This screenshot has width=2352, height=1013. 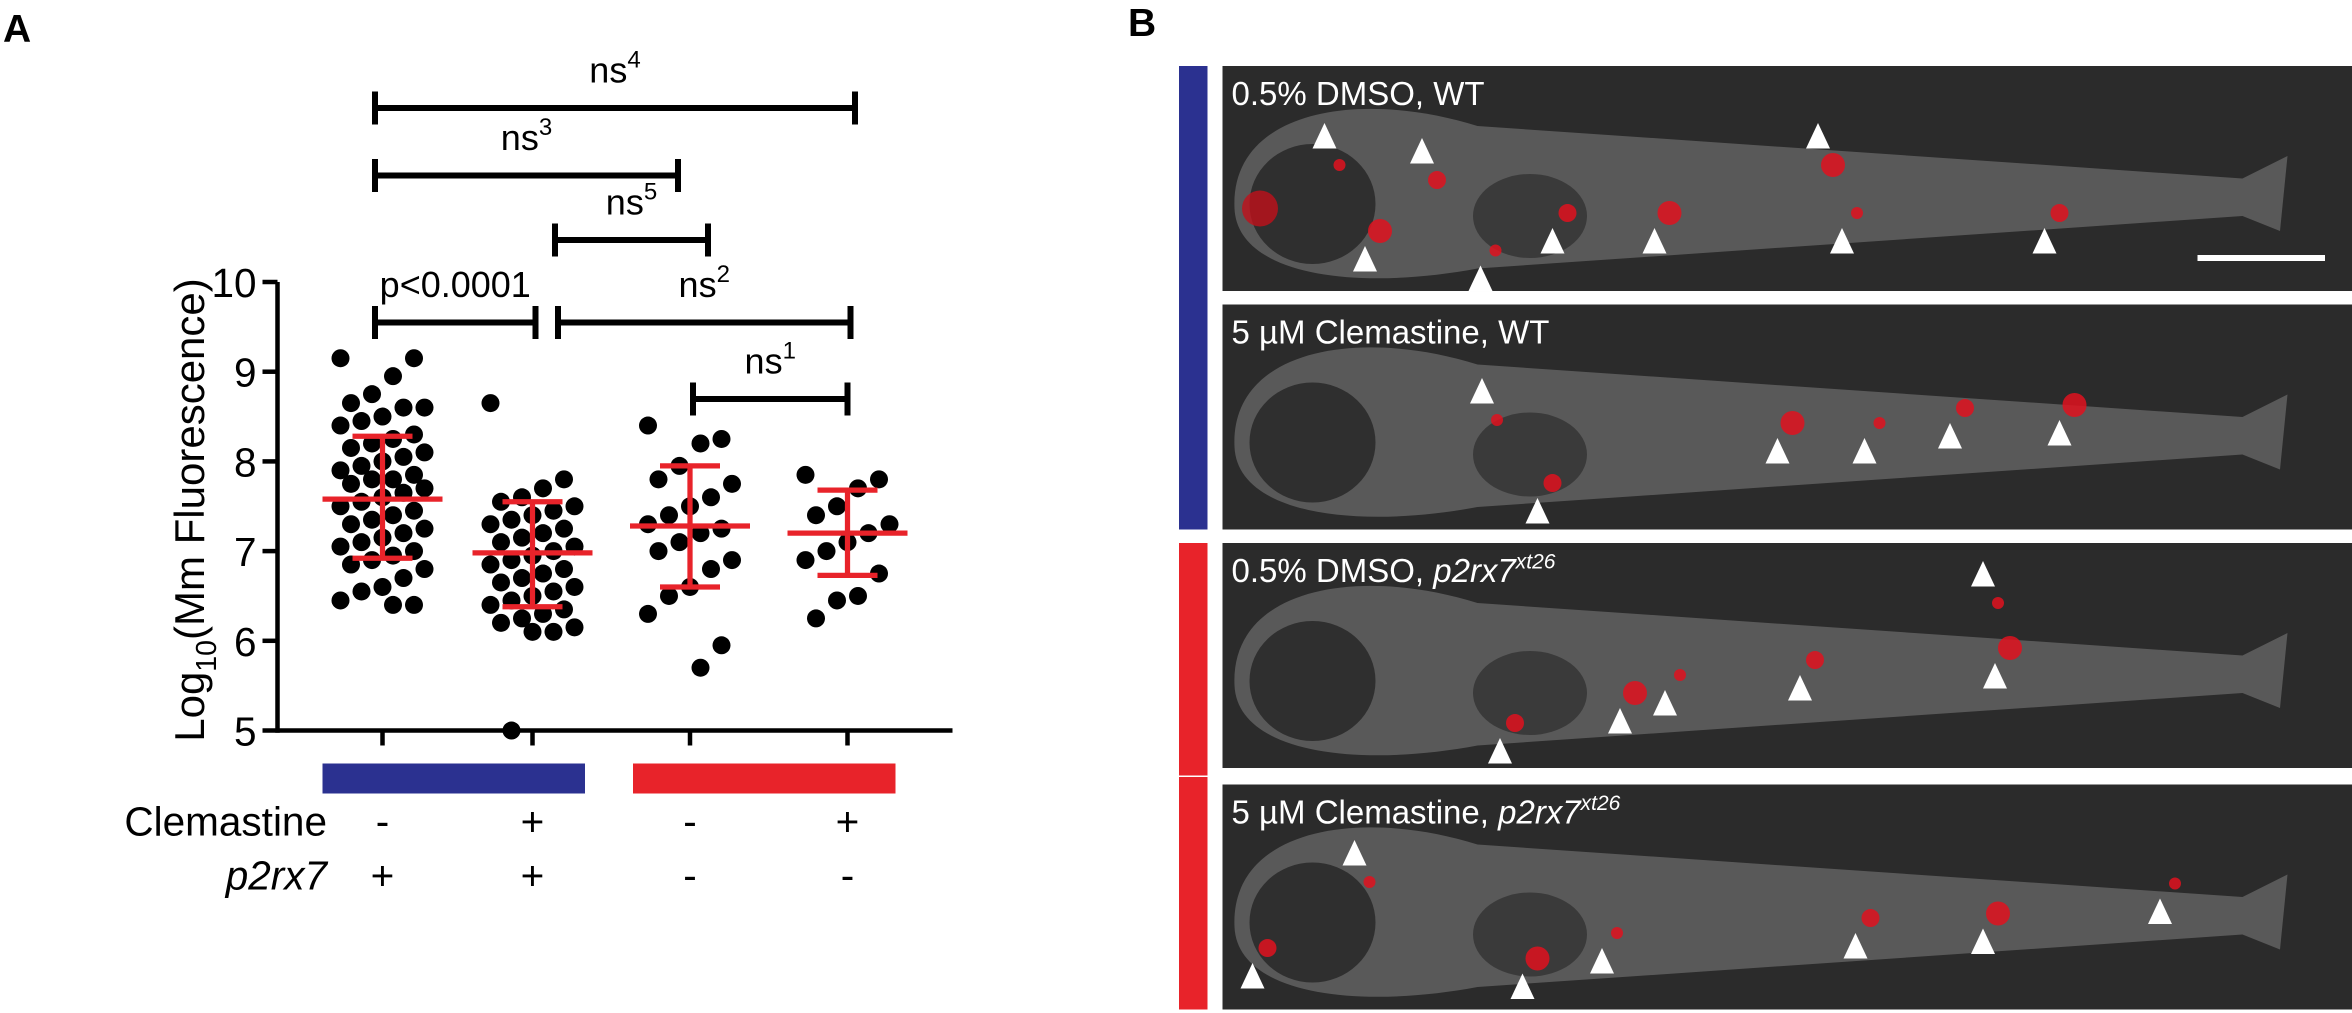 I want to click on comparison-label: p<0.0001, so click(x=455, y=284).